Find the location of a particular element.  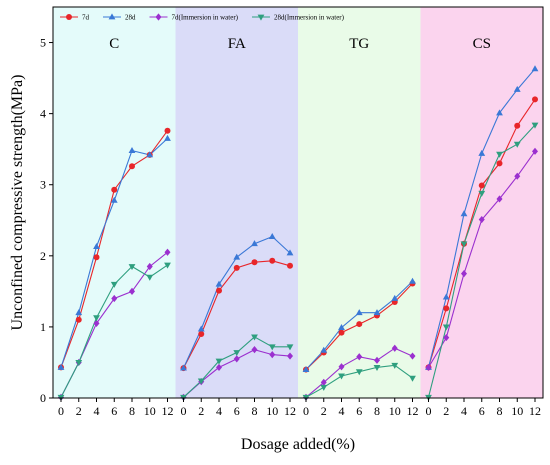

y-tick-label: 5 is located at coordinates (43, 43).